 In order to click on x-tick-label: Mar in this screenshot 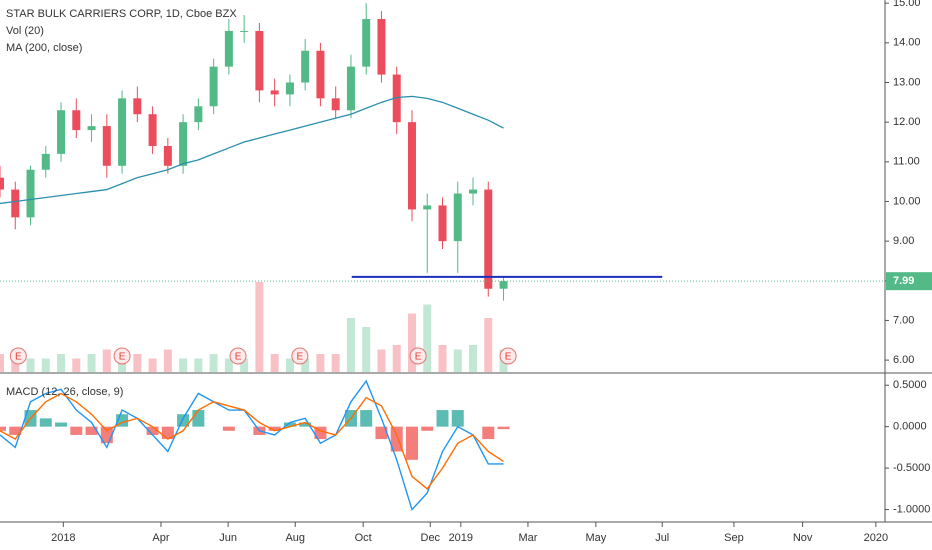, I will do `click(527, 538)`.